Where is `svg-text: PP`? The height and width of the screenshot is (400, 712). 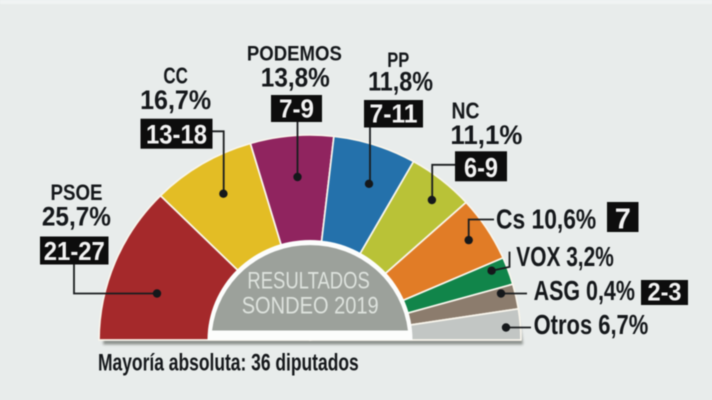
svg-text: PP is located at coordinates (398, 60).